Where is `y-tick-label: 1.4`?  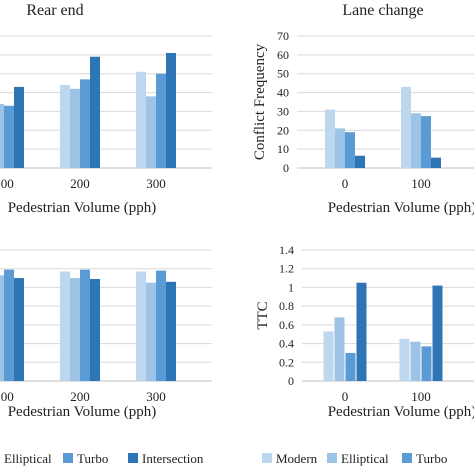
y-tick-label: 1.4 is located at coordinates (286, 250).